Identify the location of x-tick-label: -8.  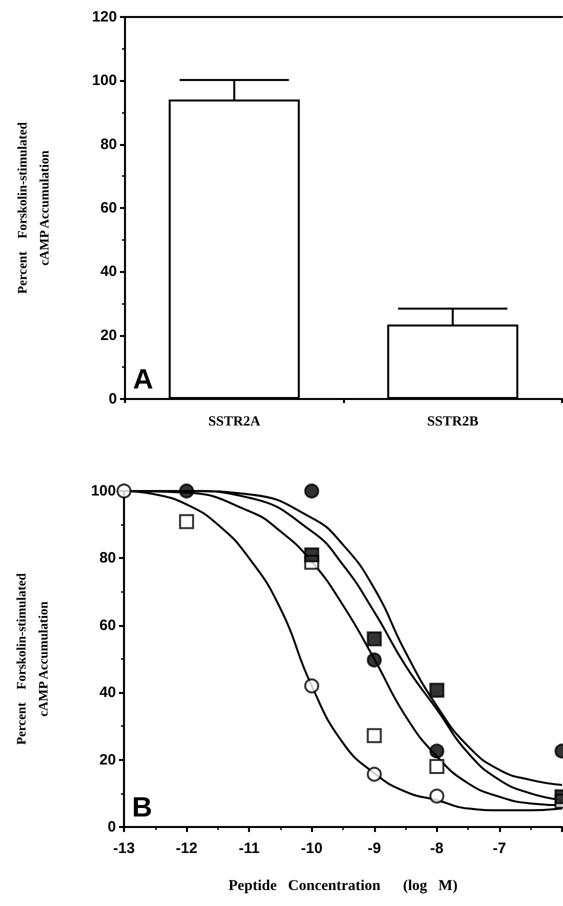
(437, 848).